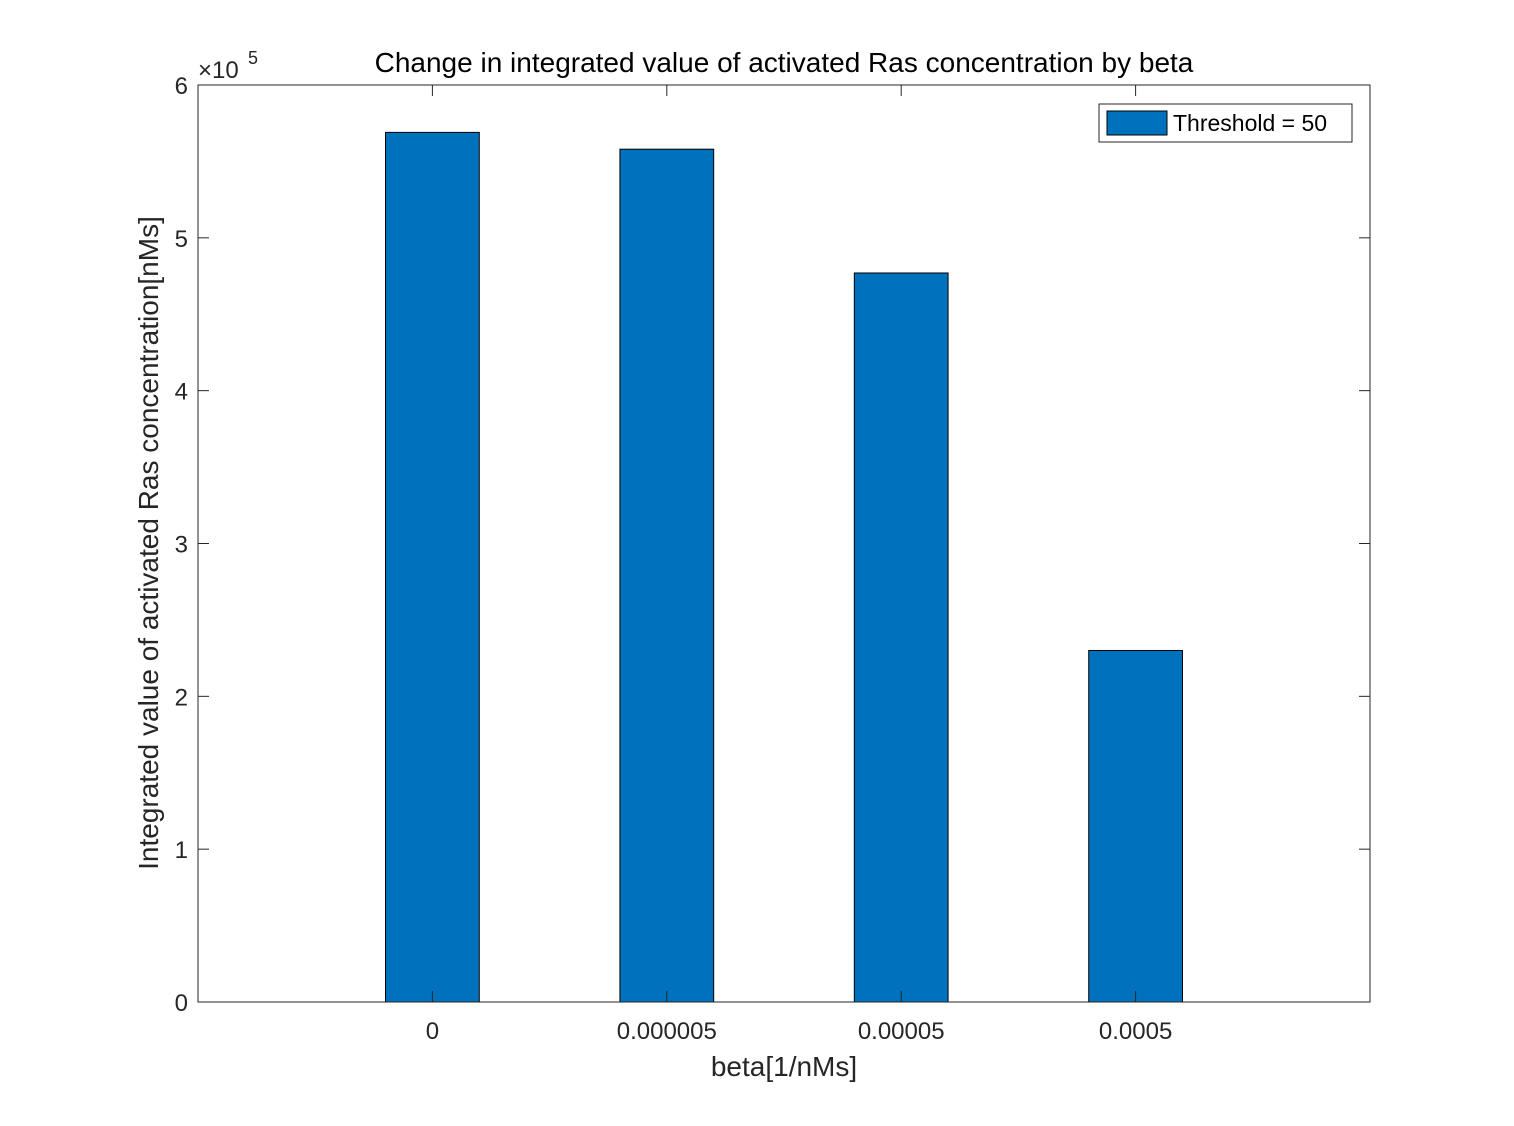 This screenshot has height=1126, width=1514. I want to click on legend: Threshold = 50, so click(1225, 123).